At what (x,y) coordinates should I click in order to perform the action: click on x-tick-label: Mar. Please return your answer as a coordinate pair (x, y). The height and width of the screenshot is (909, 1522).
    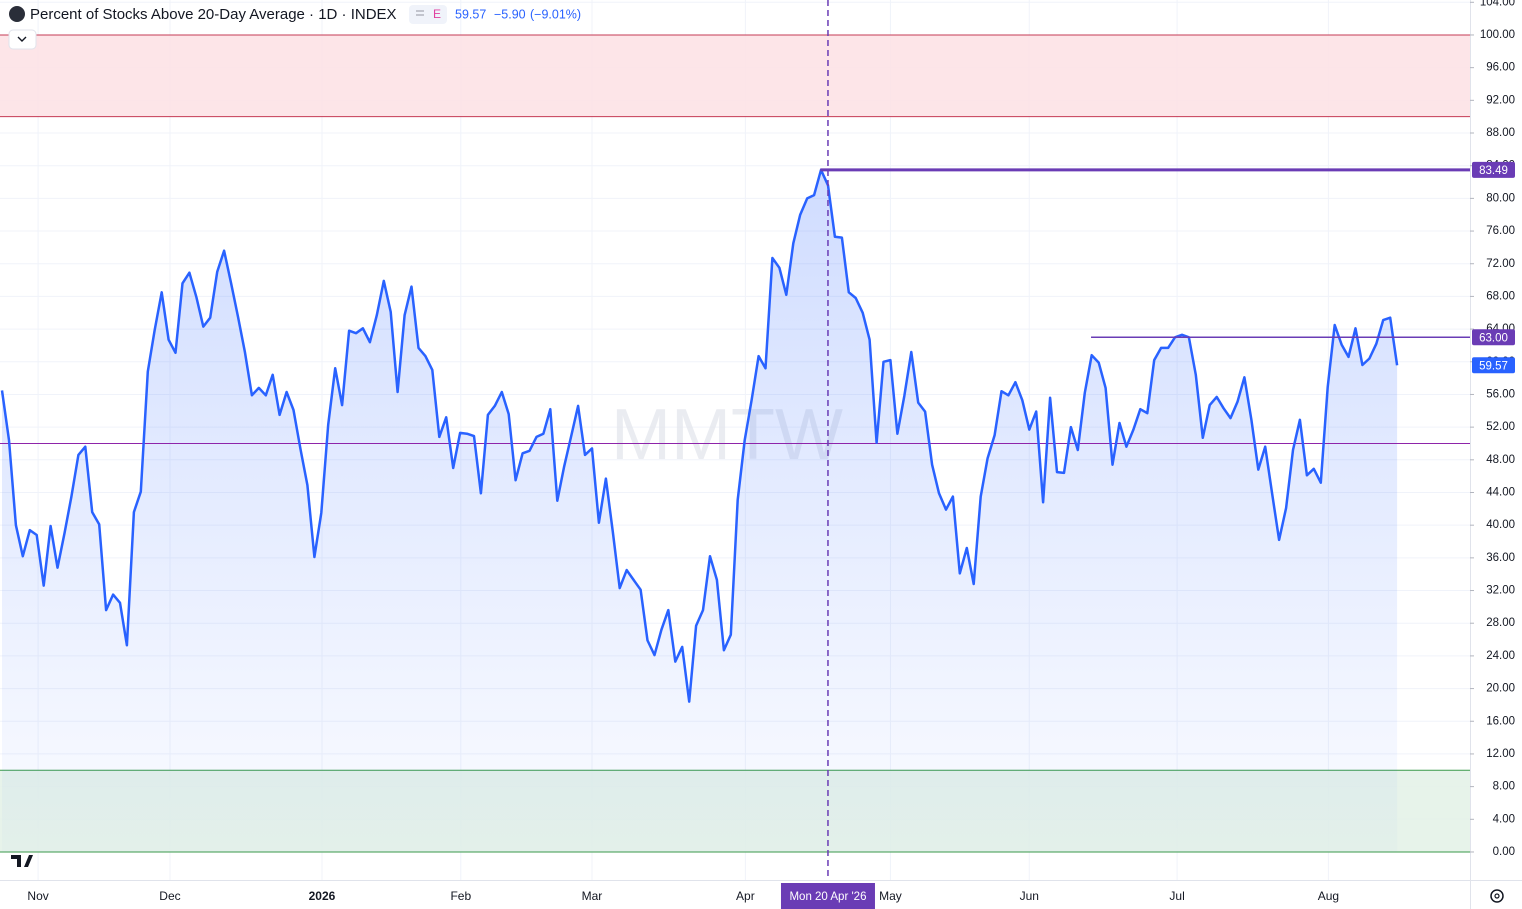
    Looking at the image, I should click on (592, 896).